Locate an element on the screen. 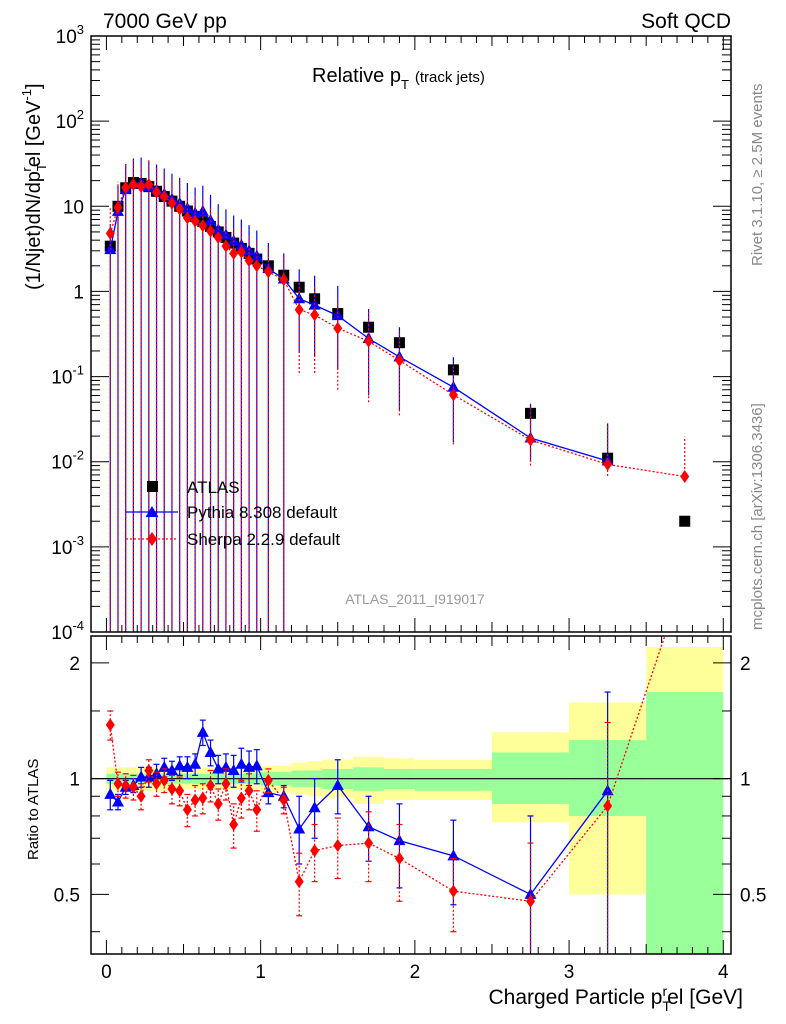  legend-sherpa-label: Sherpa 2.2.9 default is located at coordinates (263, 539).